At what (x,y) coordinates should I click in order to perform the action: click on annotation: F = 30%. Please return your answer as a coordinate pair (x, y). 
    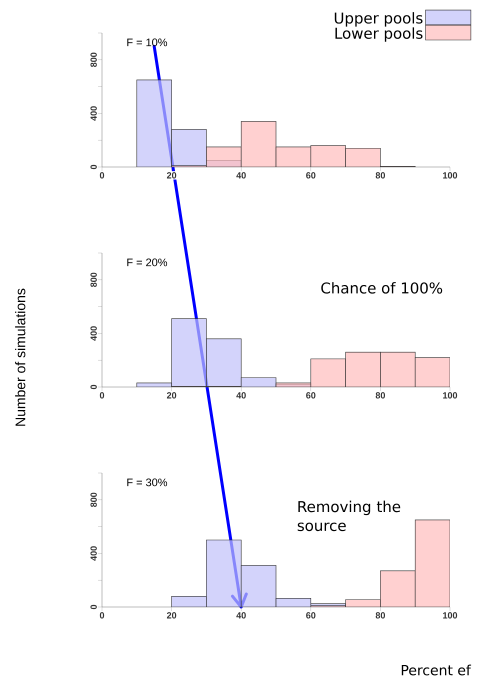
    Looking at the image, I should click on (147, 482).